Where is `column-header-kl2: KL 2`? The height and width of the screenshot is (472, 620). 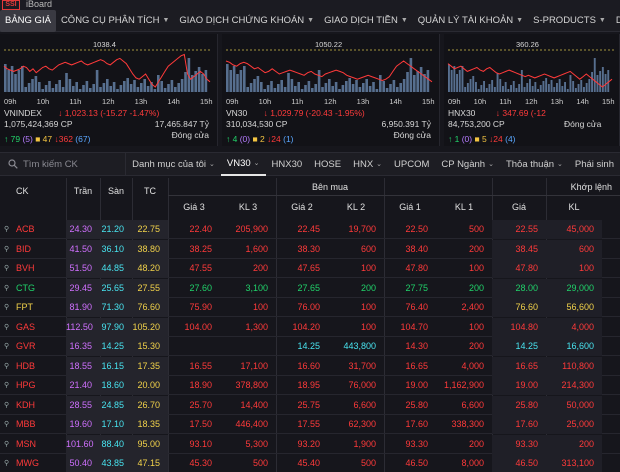 column-header-kl2: KL 2 is located at coordinates (356, 207).